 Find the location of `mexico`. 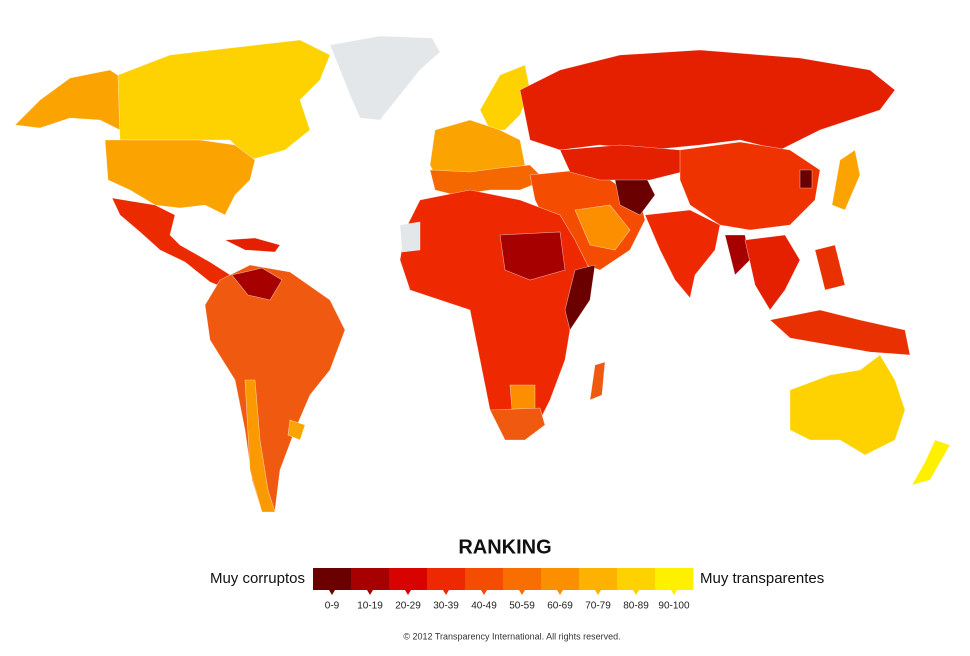

mexico is located at coordinates (173, 244).